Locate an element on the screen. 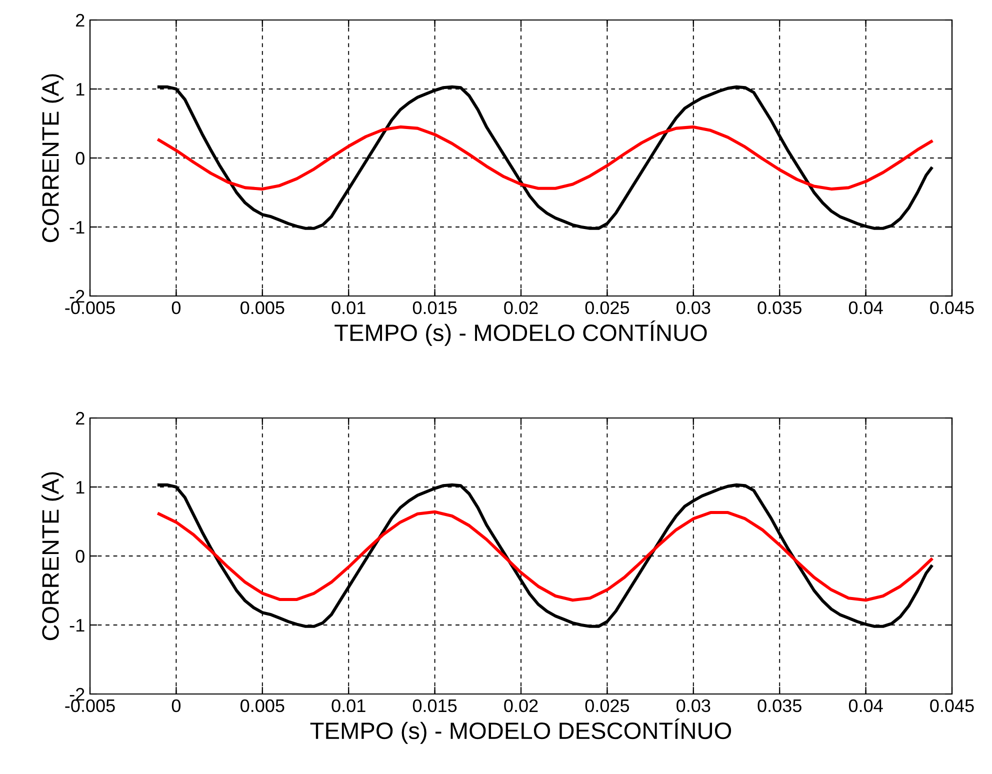  x-axis-title: TEMPO (s) - MODELO DESCONTÍNUO is located at coordinates (521, 731).